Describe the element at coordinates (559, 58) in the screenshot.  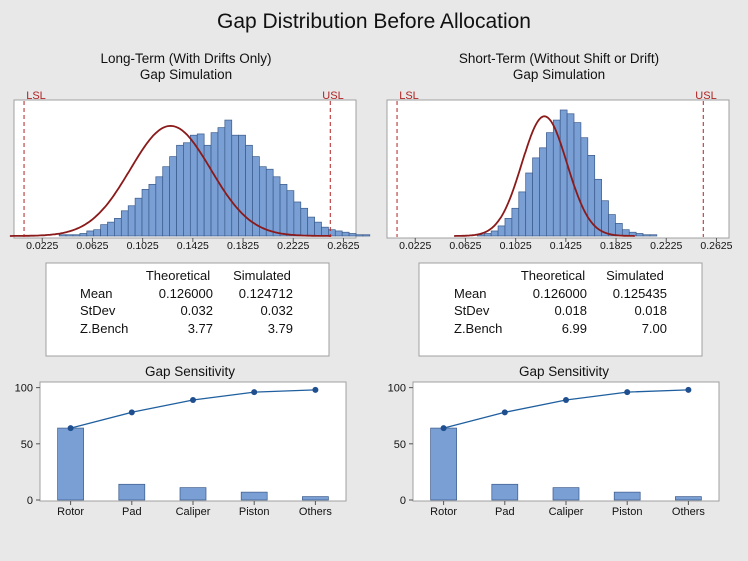
I see `hist-title-line1-right: Short-Term (Without Shift or Drift)` at that location.